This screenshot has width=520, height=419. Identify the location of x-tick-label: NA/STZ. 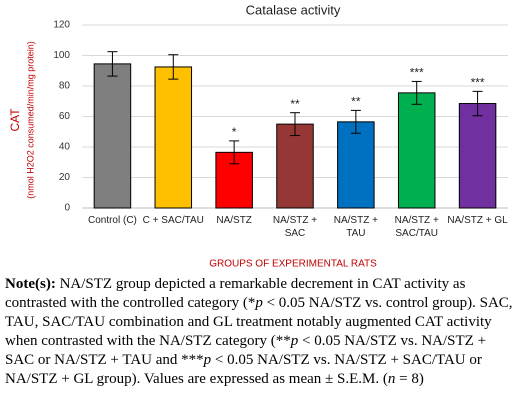
(234, 220).